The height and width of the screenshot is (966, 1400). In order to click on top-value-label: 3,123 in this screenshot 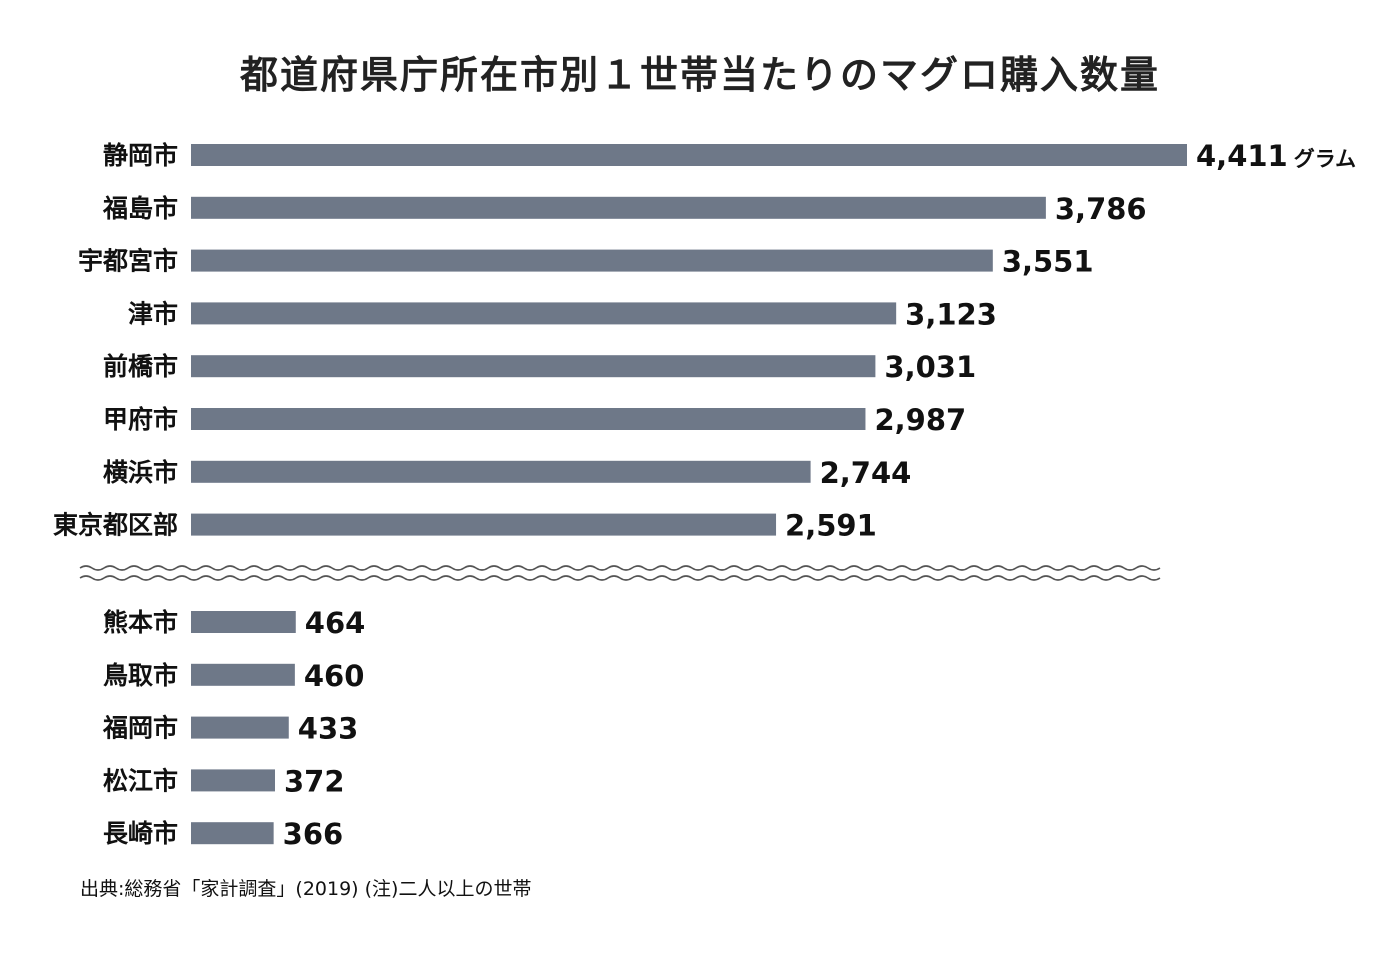, I will do `click(951, 314)`.